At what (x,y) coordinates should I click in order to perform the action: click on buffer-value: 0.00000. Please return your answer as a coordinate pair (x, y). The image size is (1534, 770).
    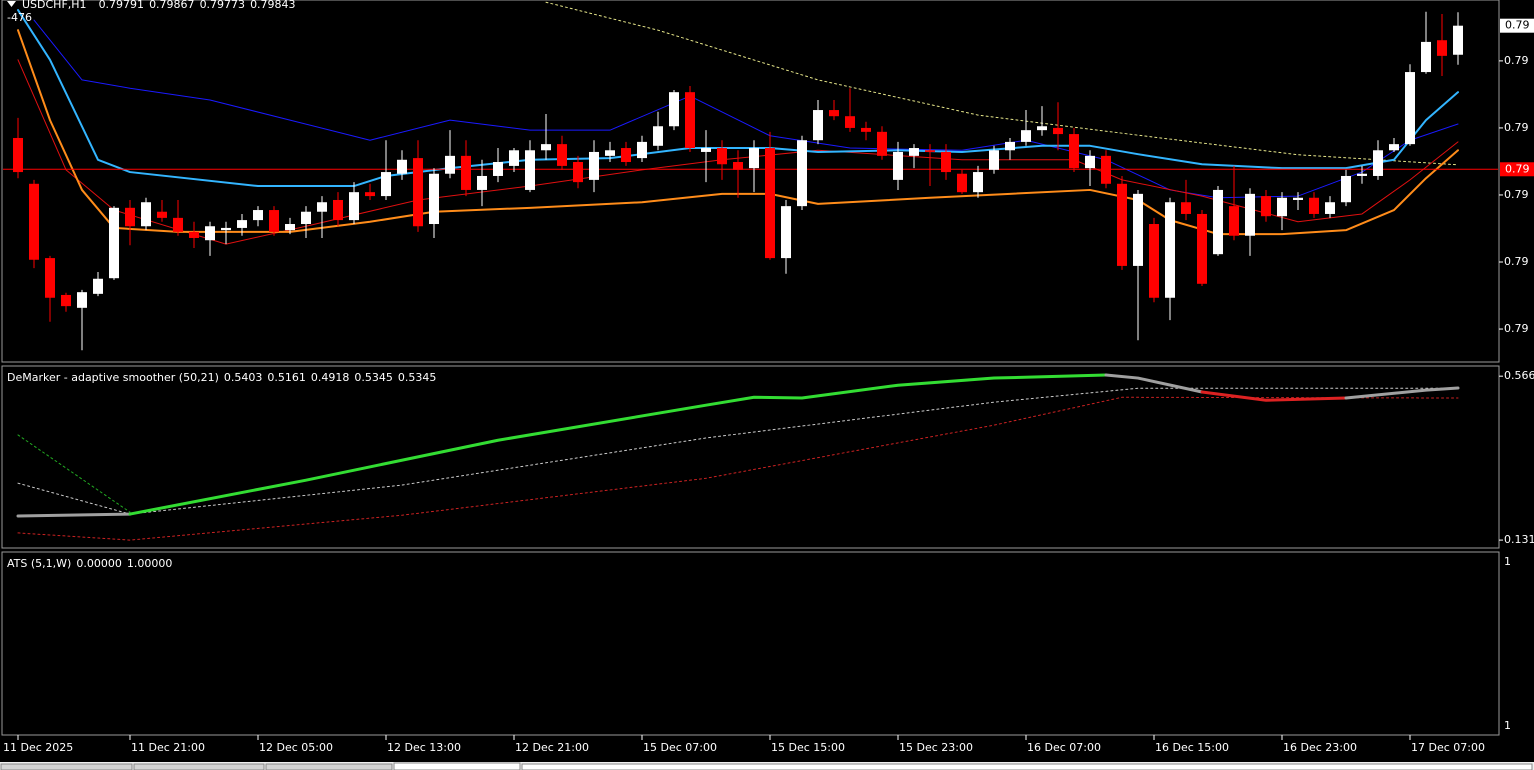
    Looking at the image, I should click on (99, 563).